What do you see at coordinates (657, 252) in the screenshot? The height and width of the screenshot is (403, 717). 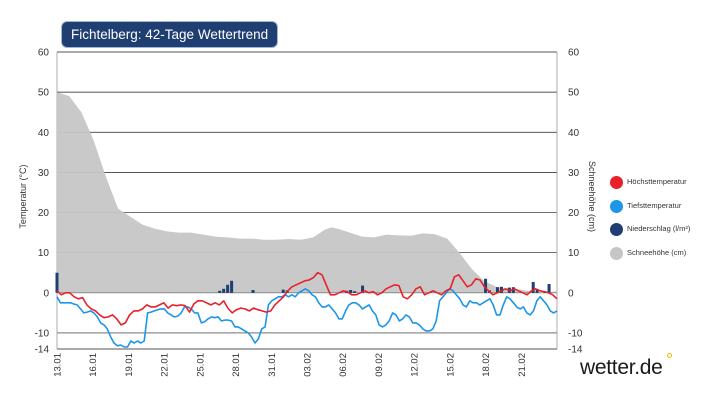 I see `legend-snow-label: Schneehöhe (cm)` at bounding box center [657, 252].